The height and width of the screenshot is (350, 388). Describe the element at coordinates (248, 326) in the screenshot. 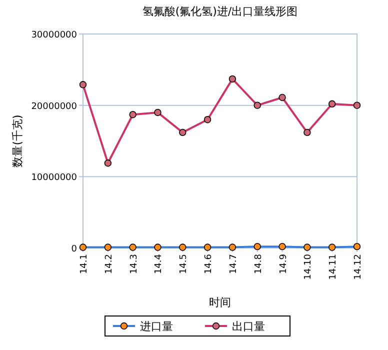

I see `legend-label: 出口量` at that location.